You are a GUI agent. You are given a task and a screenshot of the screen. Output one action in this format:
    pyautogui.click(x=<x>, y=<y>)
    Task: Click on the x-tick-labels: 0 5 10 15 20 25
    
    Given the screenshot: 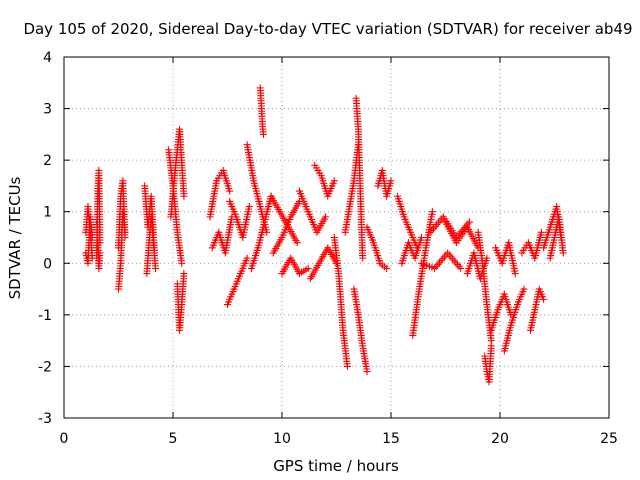 What is the action you would take?
    pyautogui.click(x=339, y=439)
    